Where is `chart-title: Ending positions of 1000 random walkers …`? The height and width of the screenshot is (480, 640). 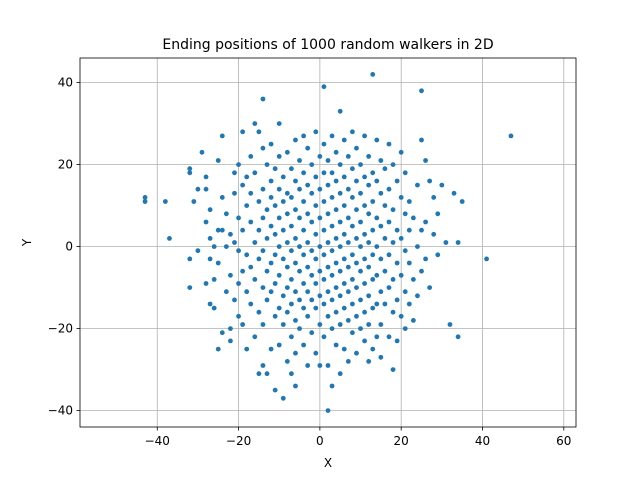
chart-title: Ending positions of 1000 random walkers … is located at coordinates (327, 45).